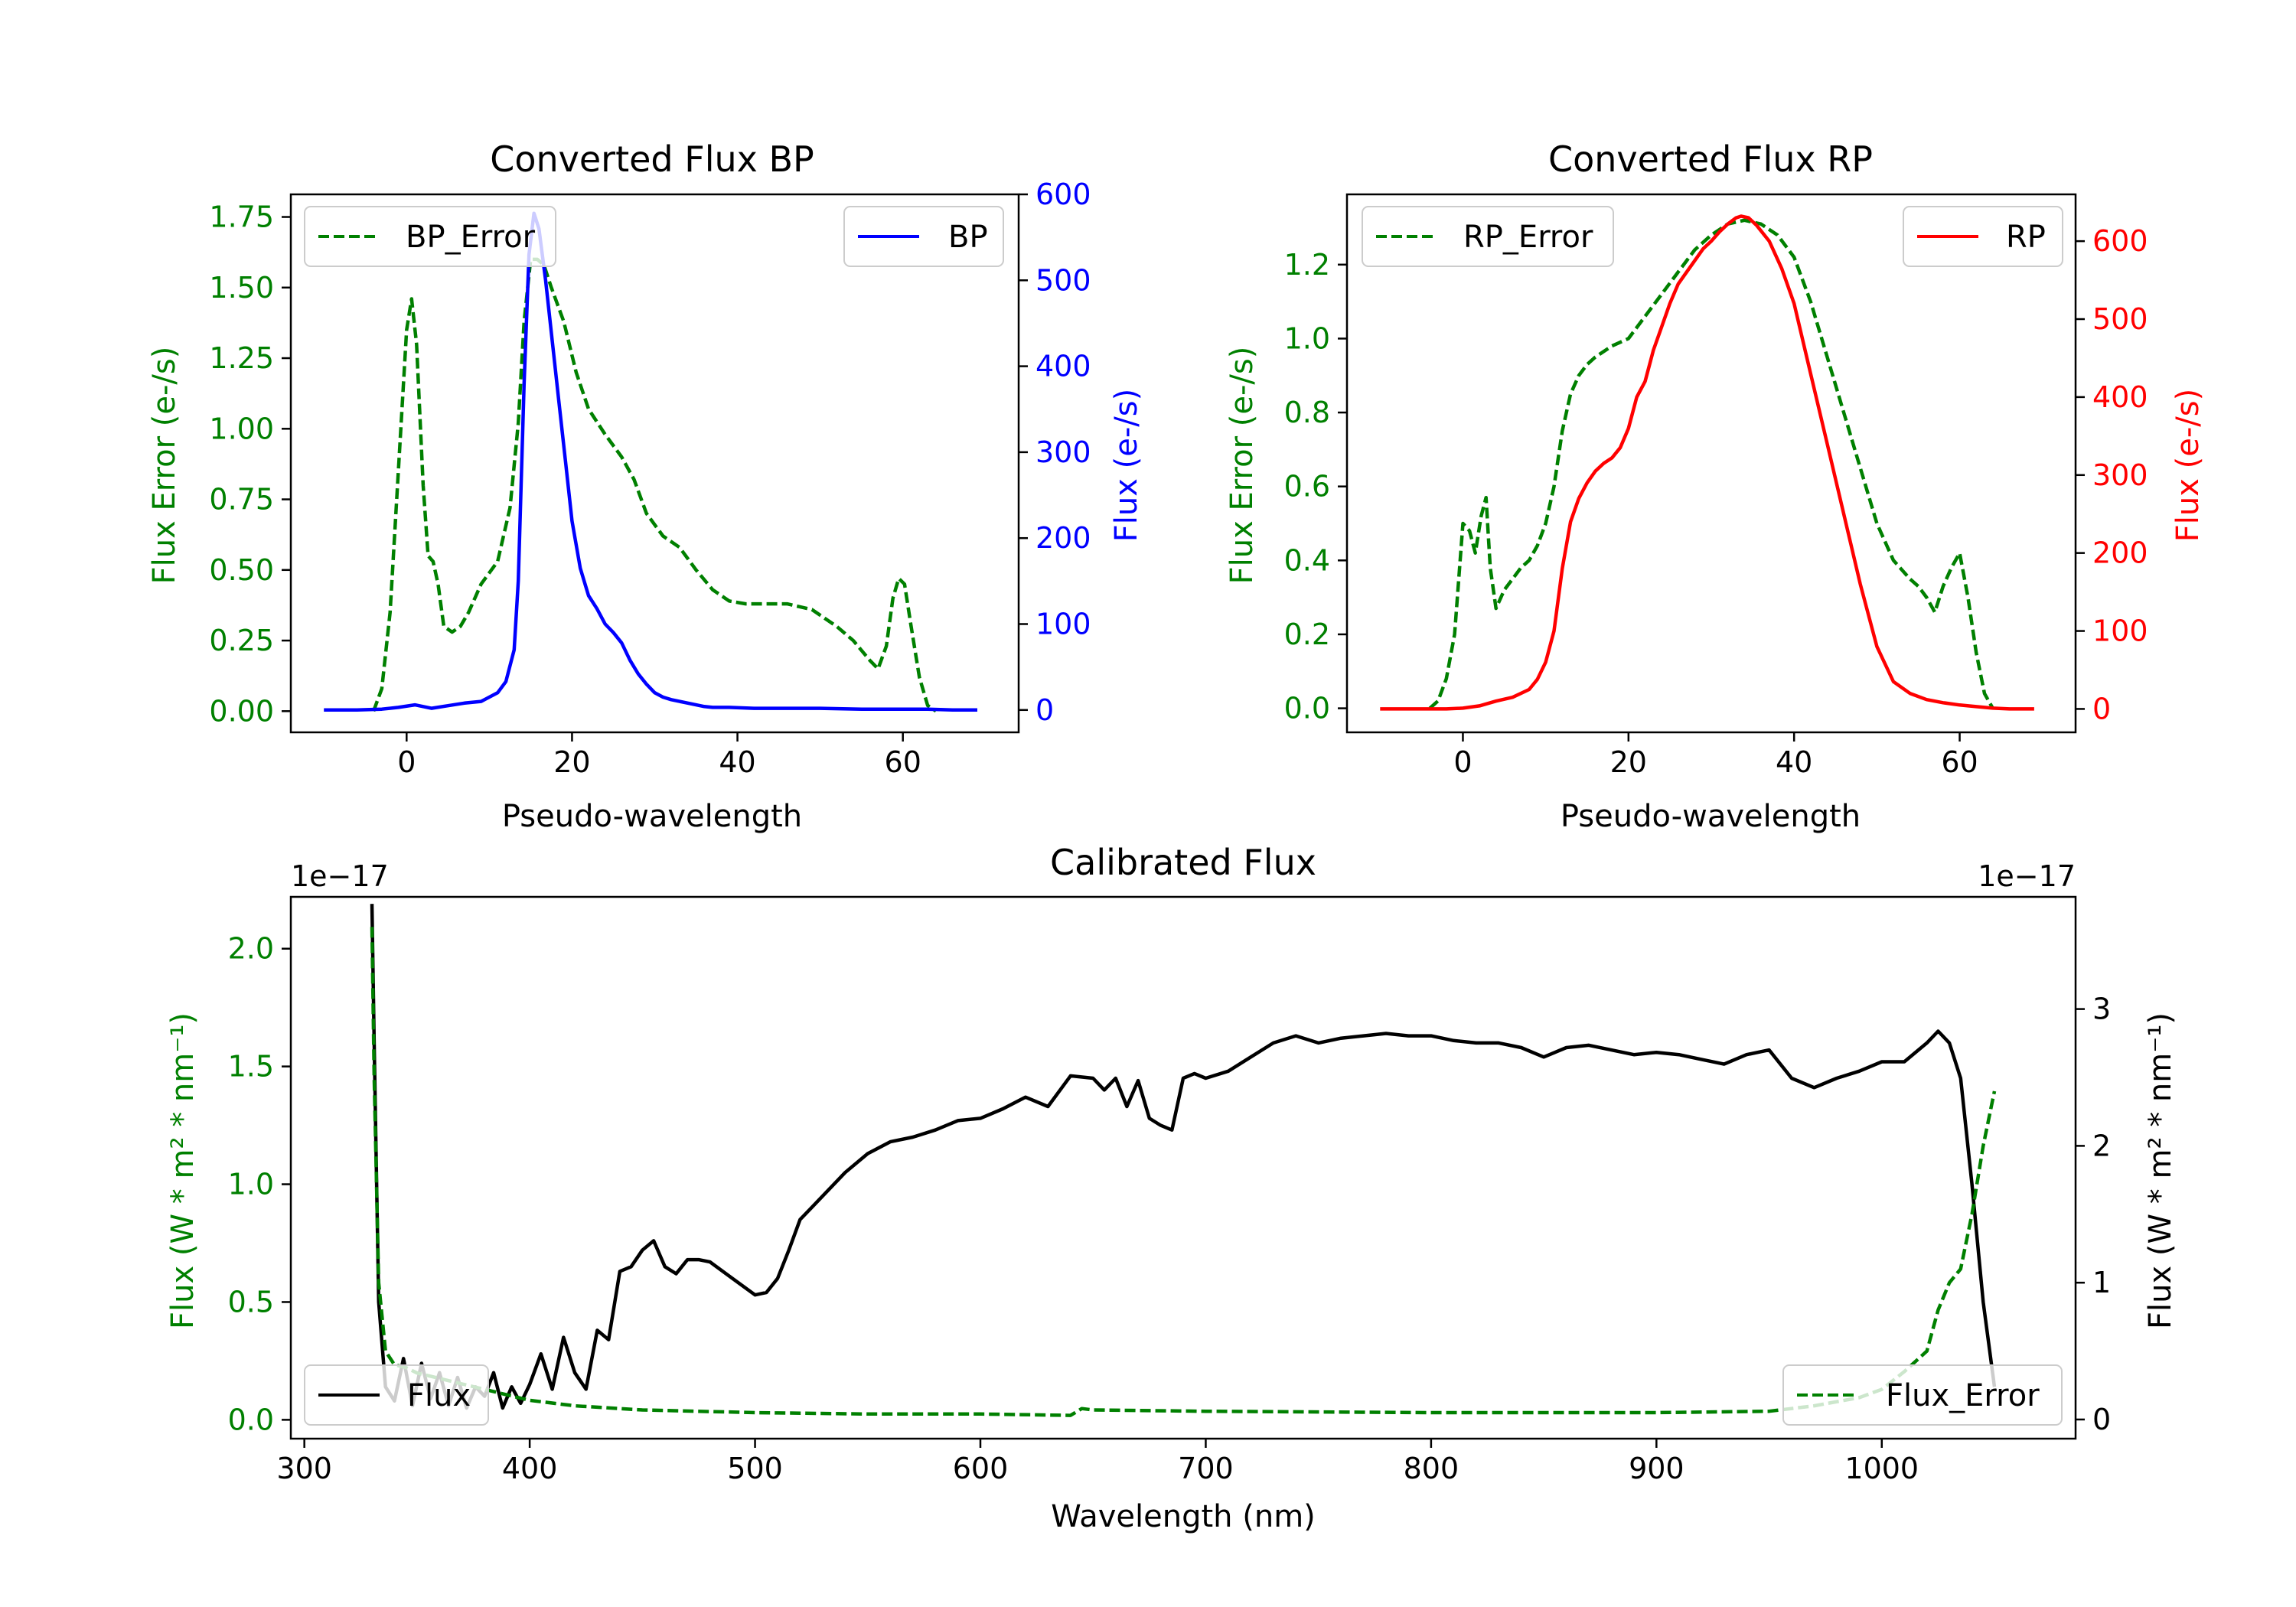 The width and height of the screenshot is (2296, 1607). I want to click on bp-ytick-left-label: 0.50, so click(241, 570).